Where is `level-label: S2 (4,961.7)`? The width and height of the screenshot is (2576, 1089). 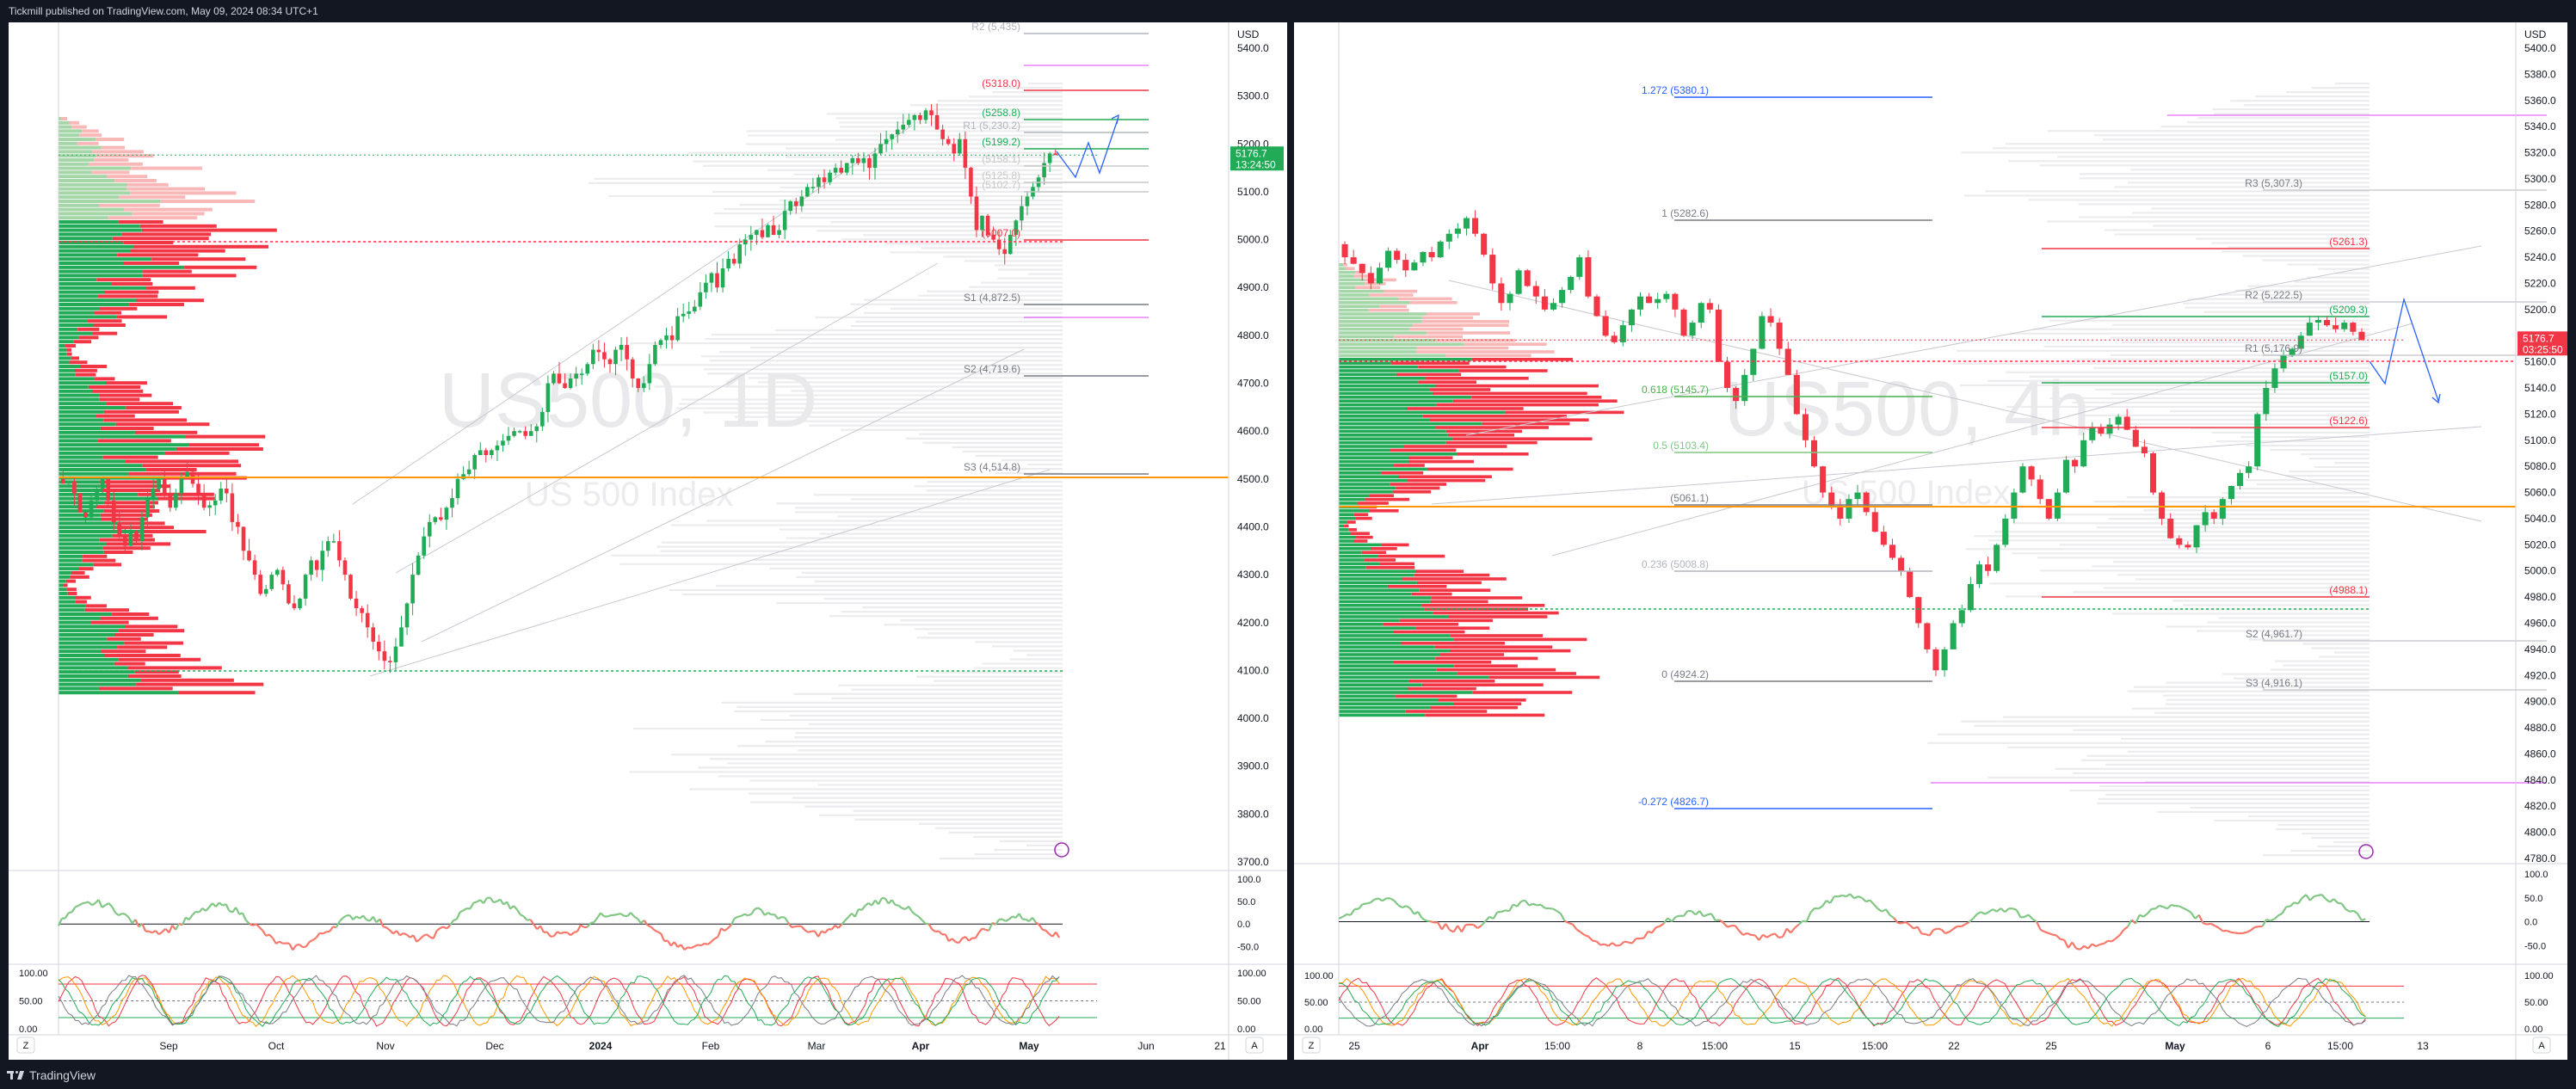
level-label: S2 (4,961.7) is located at coordinates (2274, 634).